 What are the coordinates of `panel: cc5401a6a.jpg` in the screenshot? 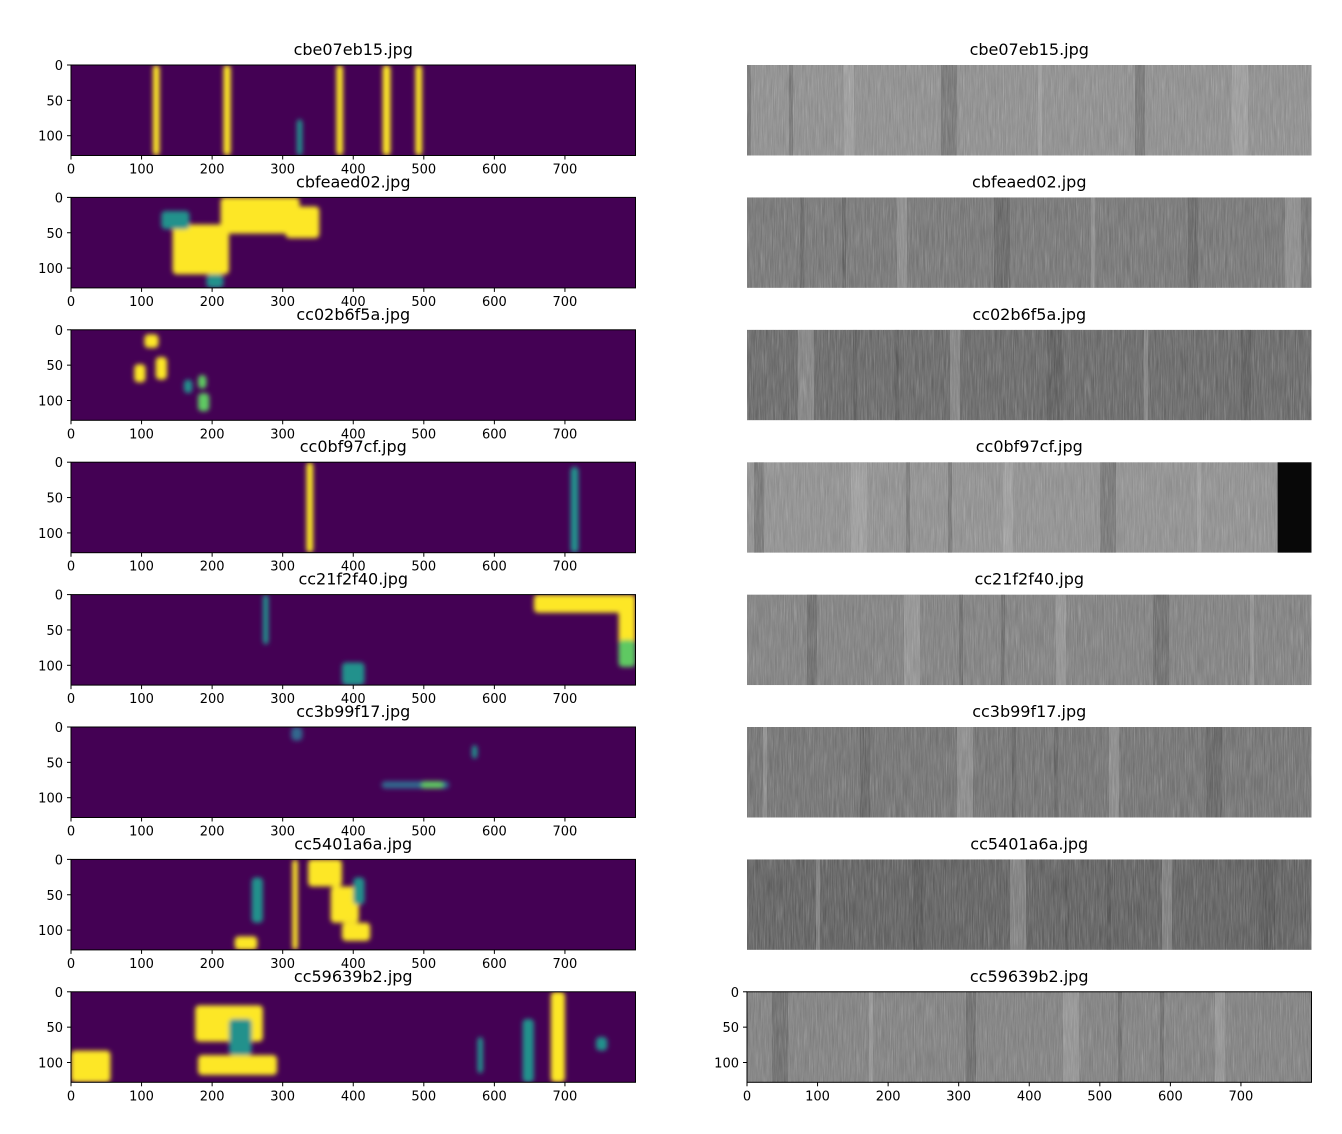 It's located at (1029, 892).